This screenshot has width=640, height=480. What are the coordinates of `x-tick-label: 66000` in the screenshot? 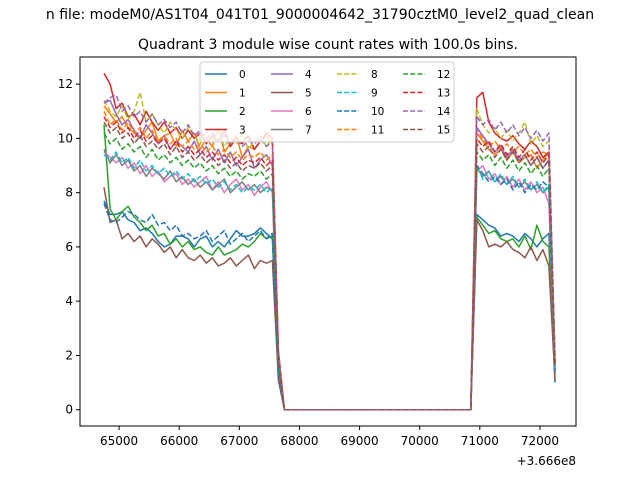 It's located at (179, 441).